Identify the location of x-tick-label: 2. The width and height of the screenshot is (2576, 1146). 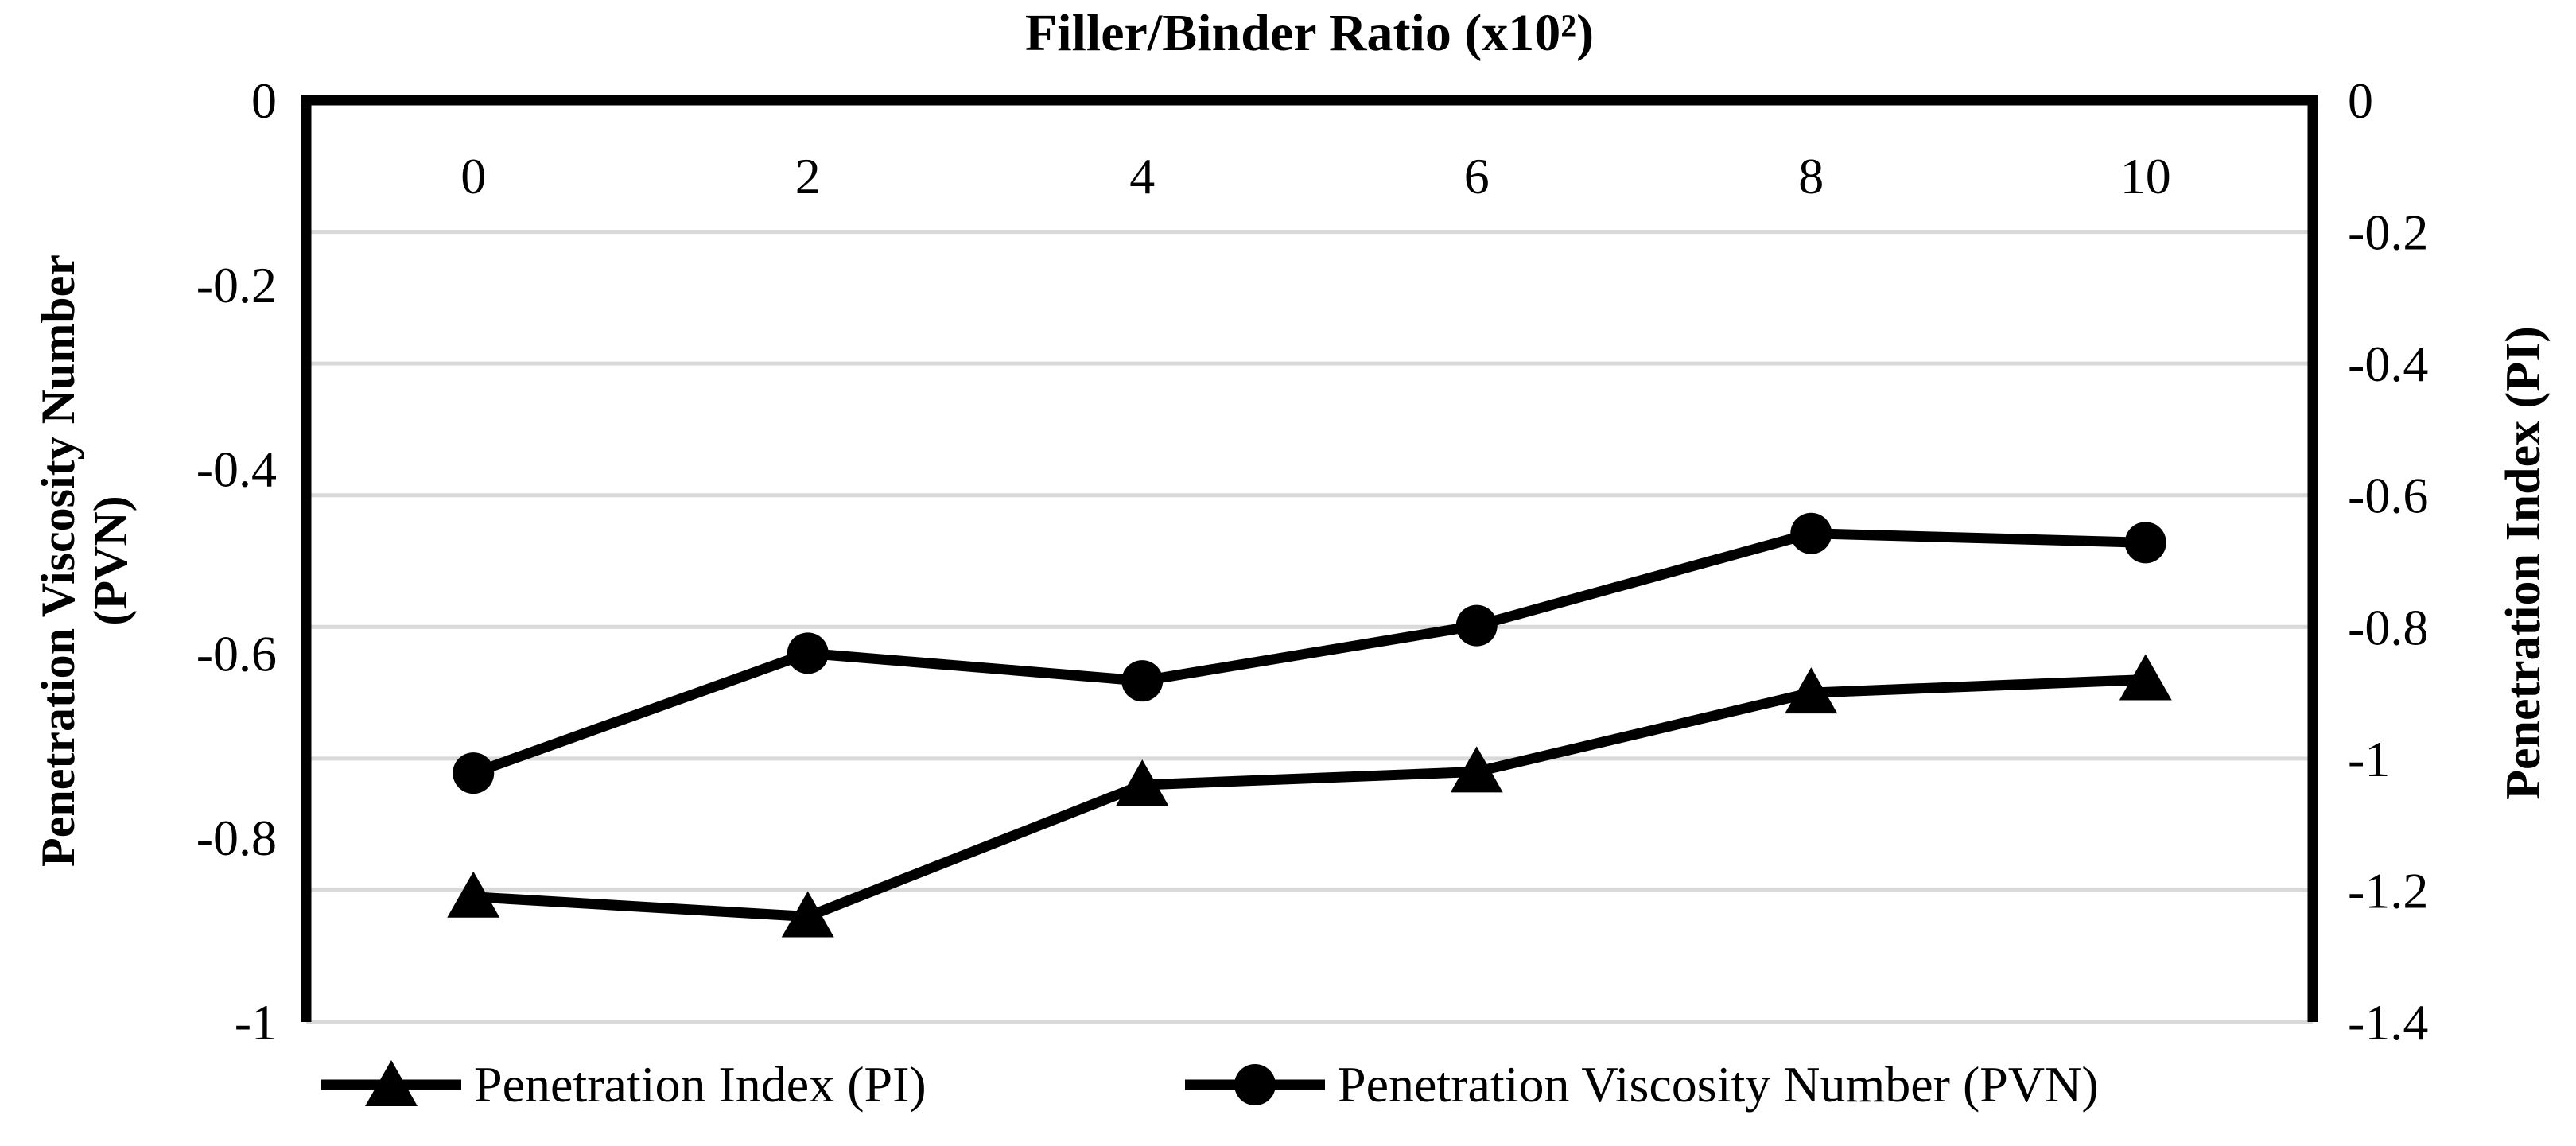
(808, 176).